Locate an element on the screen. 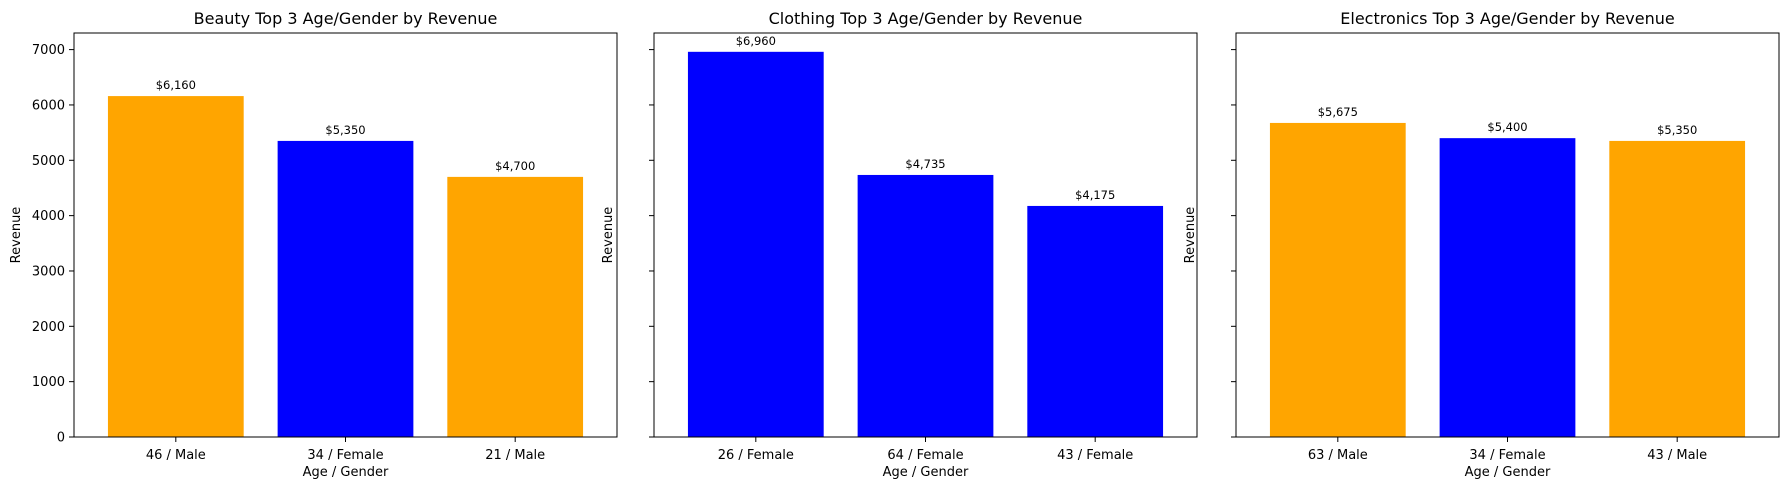 The height and width of the screenshot is (490, 1790). panel1-y-tick-label-2: 2000 is located at coordinates (48, 327).